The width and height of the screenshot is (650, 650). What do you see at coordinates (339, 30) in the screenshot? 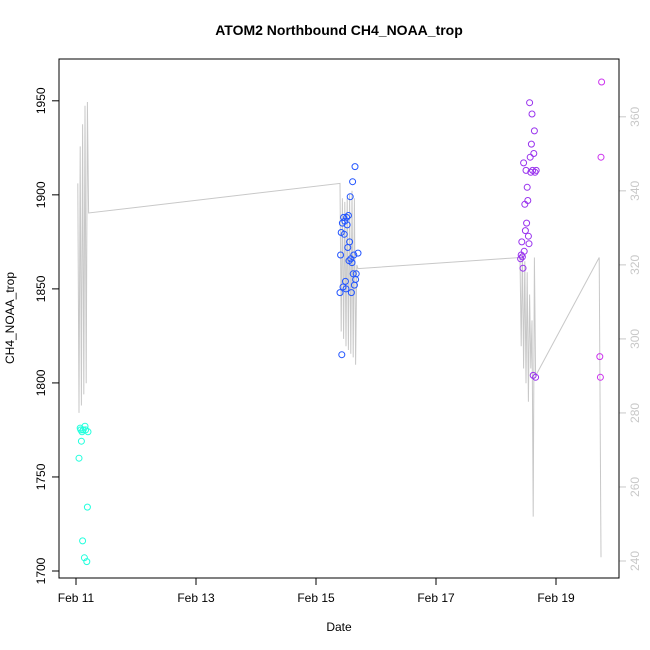
I see `chart-title: ATOM2 Northbound CH4_NOAA_trop` at bounding box center [339, 30].